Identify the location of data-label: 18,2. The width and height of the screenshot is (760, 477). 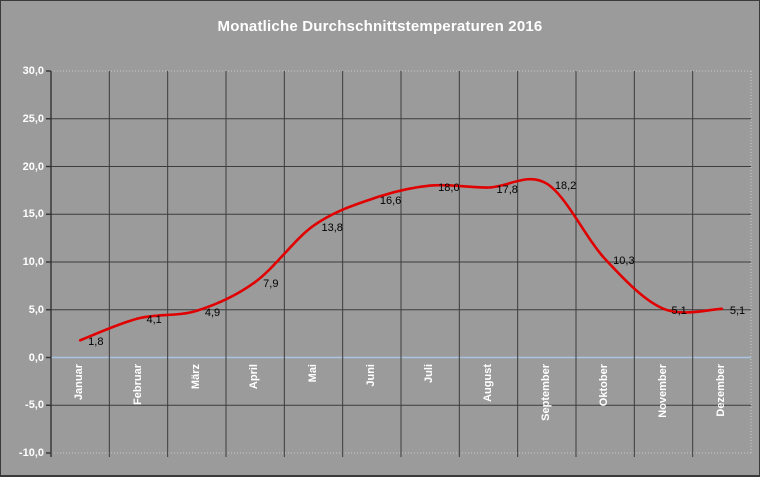
(565, 185).